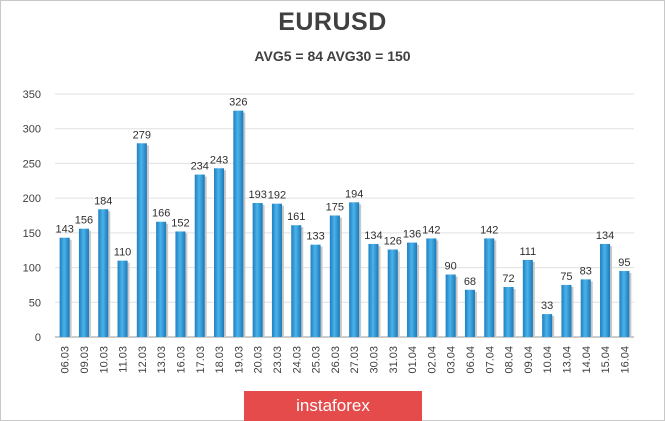 The height and width of the screenshot is (421, 665). I want to click on data-label: 194, so click(354, 194).